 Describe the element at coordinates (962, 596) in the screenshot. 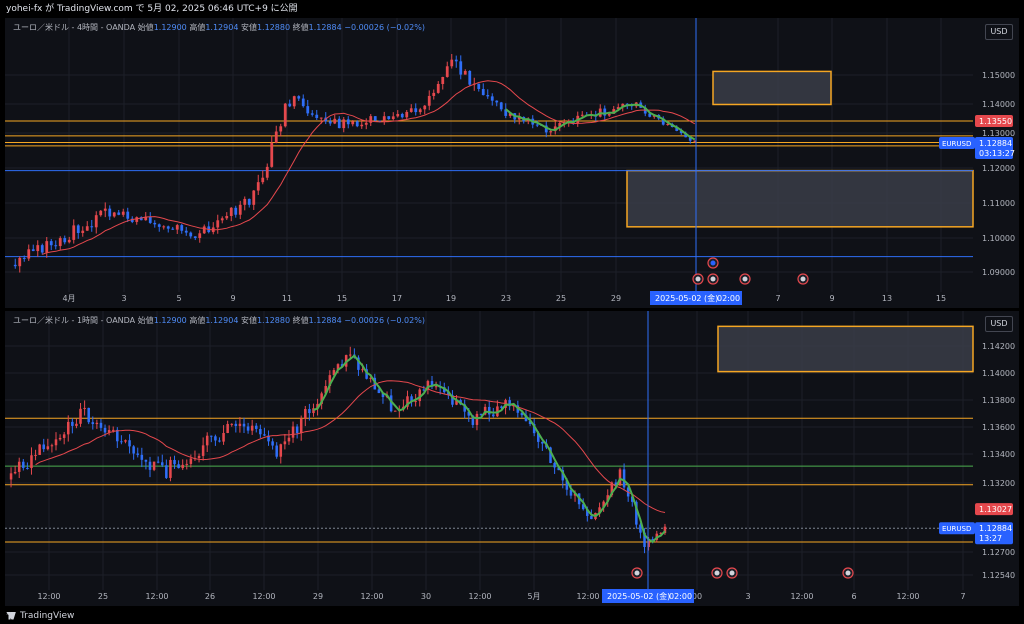

I see `time-axis-label: 7` at that location.